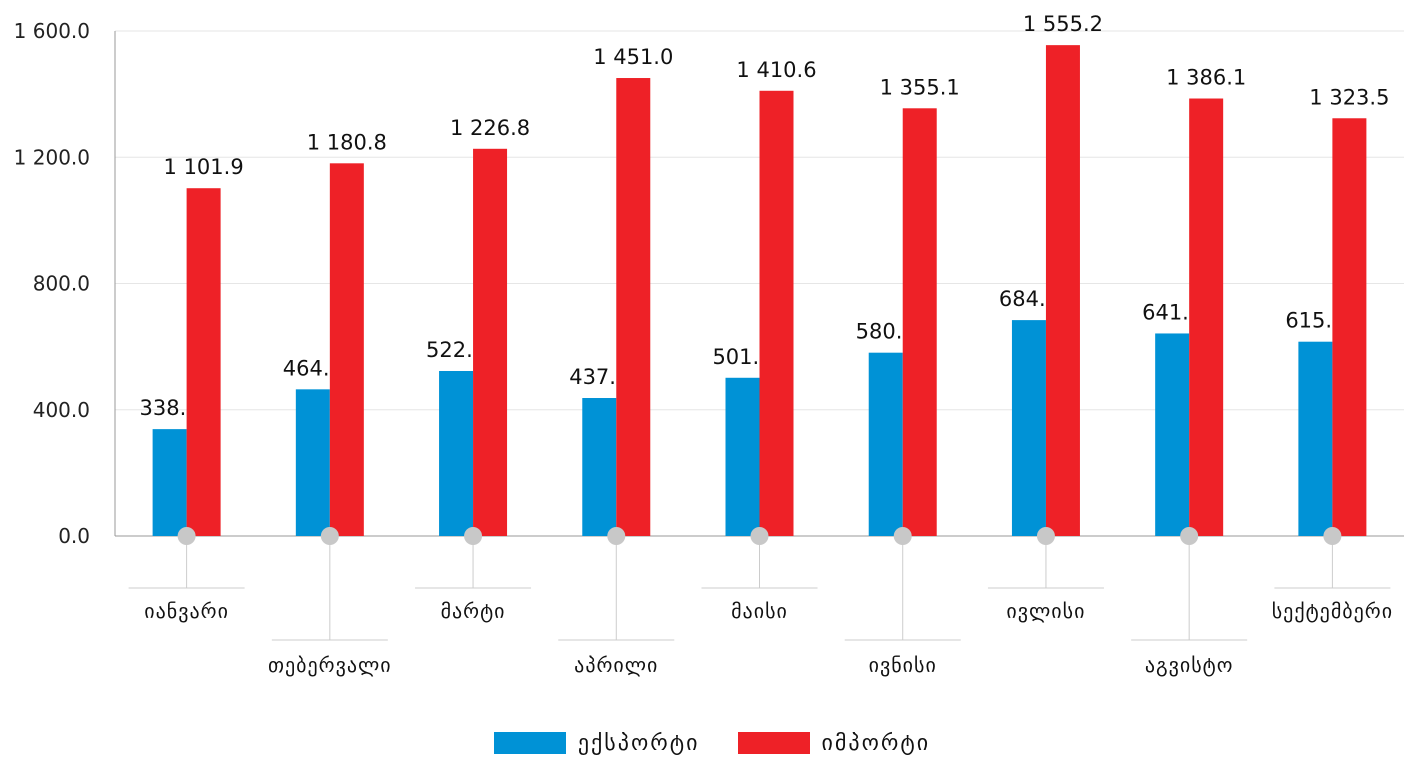 The width and height of the screenshot is (1424, 762). I want to click on data-label-import: 1 410.6, so click(776, 70).